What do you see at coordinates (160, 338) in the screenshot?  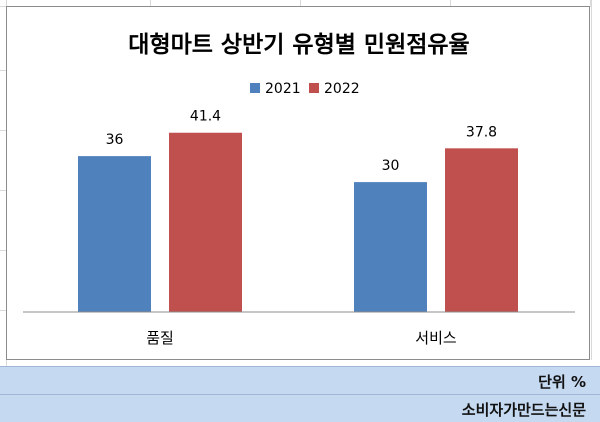 I see `category-label-0: 품질` at bounding box center [160, 338].